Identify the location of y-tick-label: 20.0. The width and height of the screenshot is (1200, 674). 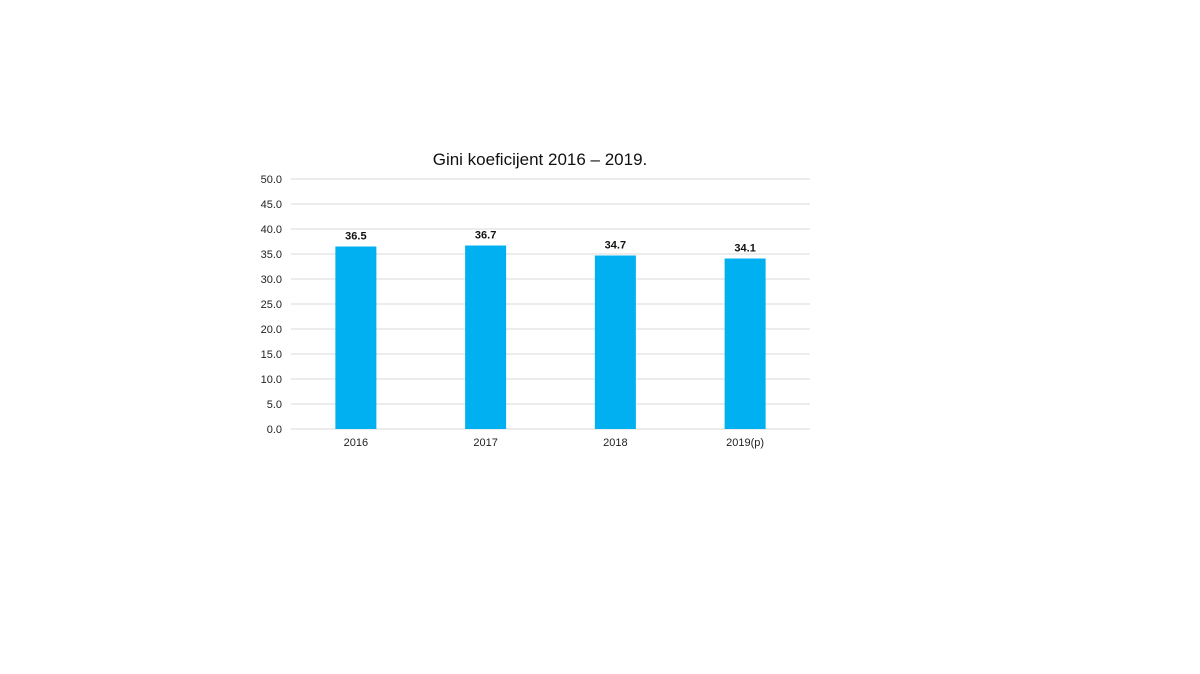
(271, 330).